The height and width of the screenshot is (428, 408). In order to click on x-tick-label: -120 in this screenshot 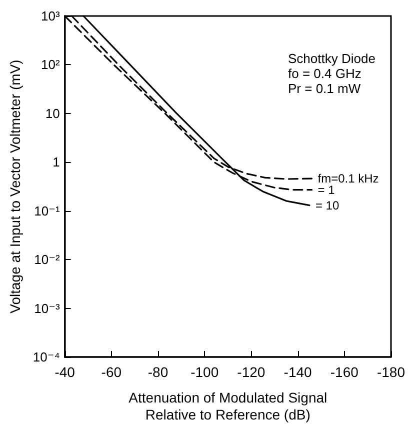, I will do `click(251, 372)`.